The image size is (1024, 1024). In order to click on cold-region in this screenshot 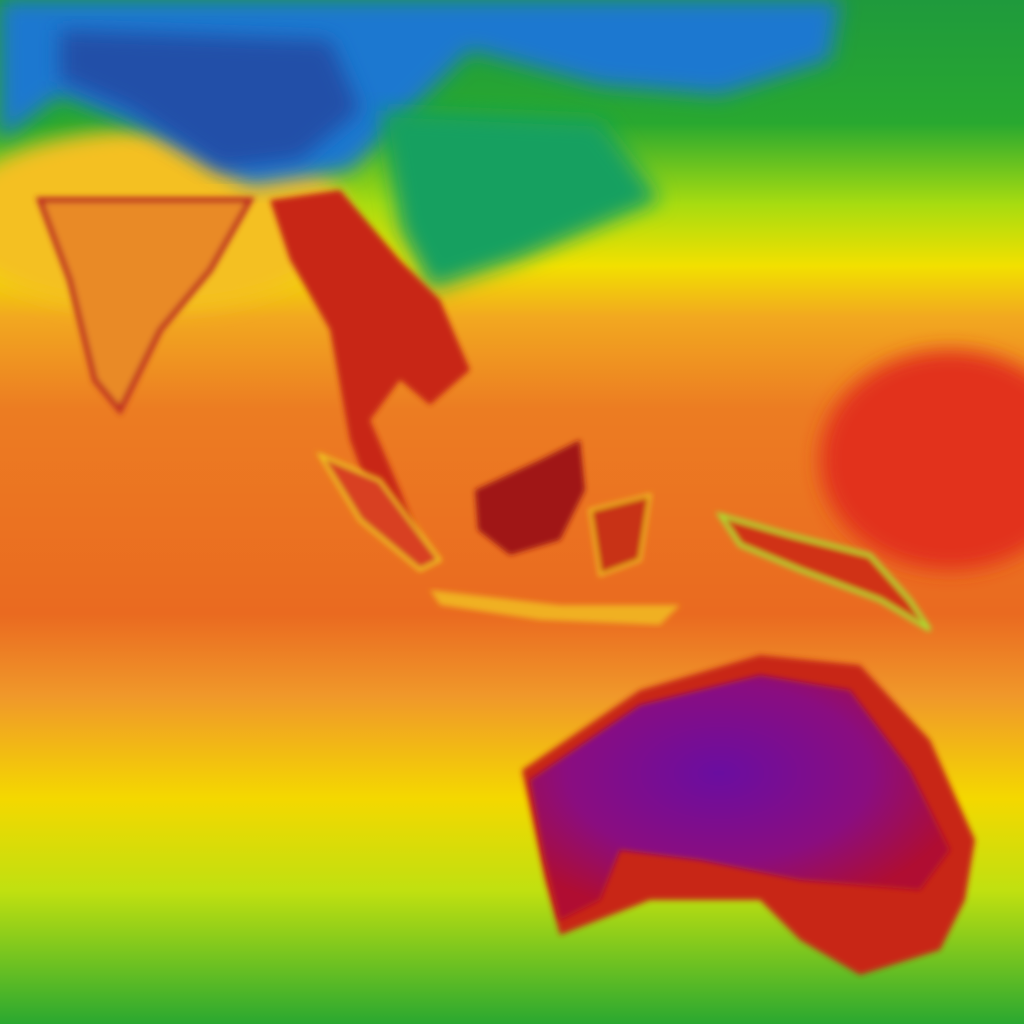, I will do `click(210, 100)`.